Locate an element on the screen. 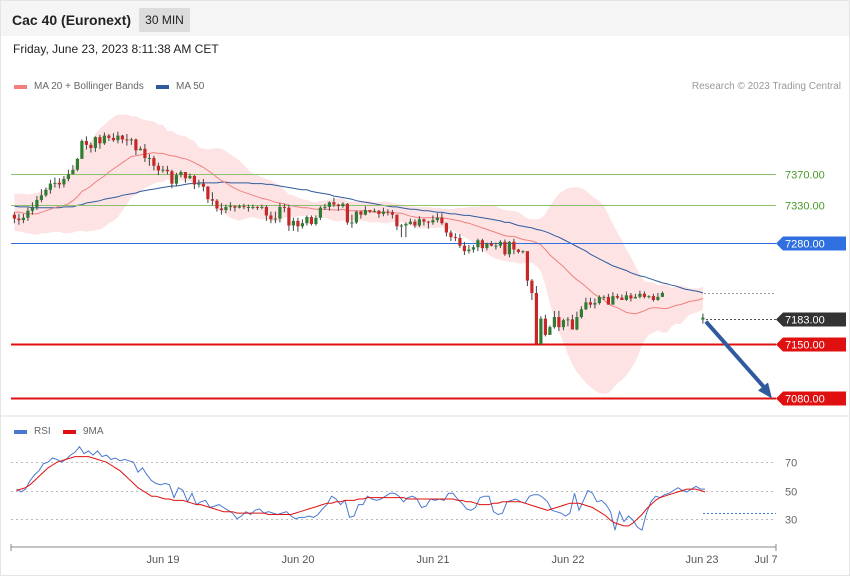 The width and height of the screenshot is (850, 576). copyright-text: Research © 2023 Trading Central is located at coordinates (766, 86).